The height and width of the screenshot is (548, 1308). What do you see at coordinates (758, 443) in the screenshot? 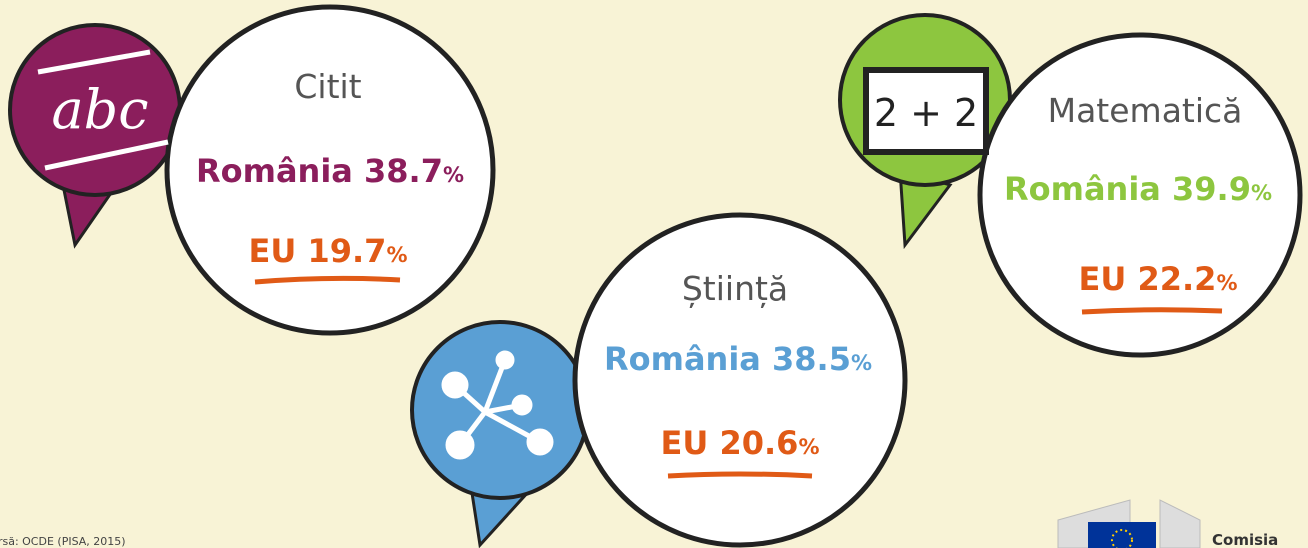
I see `value: 20.6` at bounding box center [758, 443].